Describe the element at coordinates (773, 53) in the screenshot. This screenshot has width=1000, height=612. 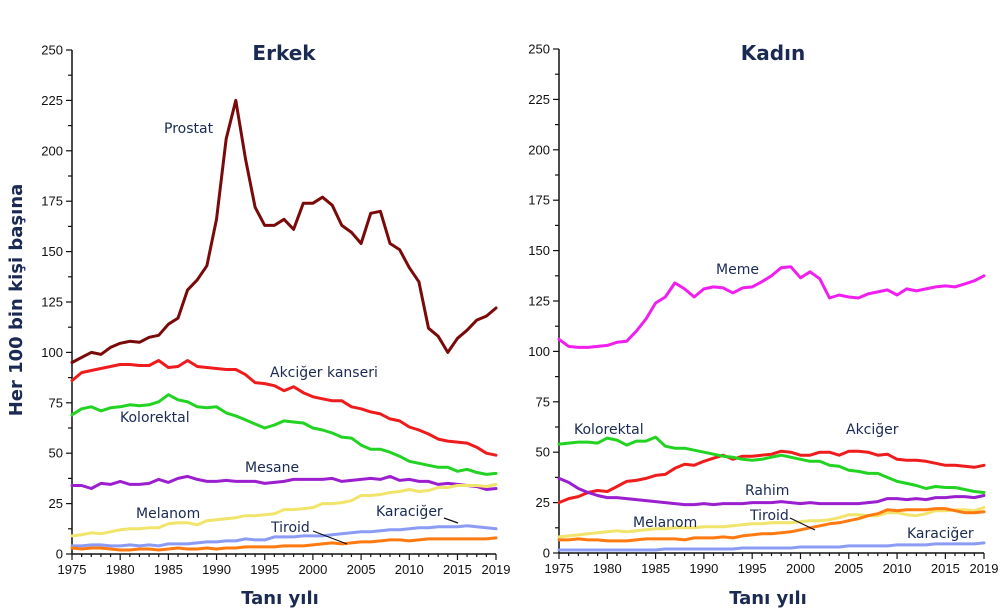
I see `panel-title-kadin: Kadın` at that location.